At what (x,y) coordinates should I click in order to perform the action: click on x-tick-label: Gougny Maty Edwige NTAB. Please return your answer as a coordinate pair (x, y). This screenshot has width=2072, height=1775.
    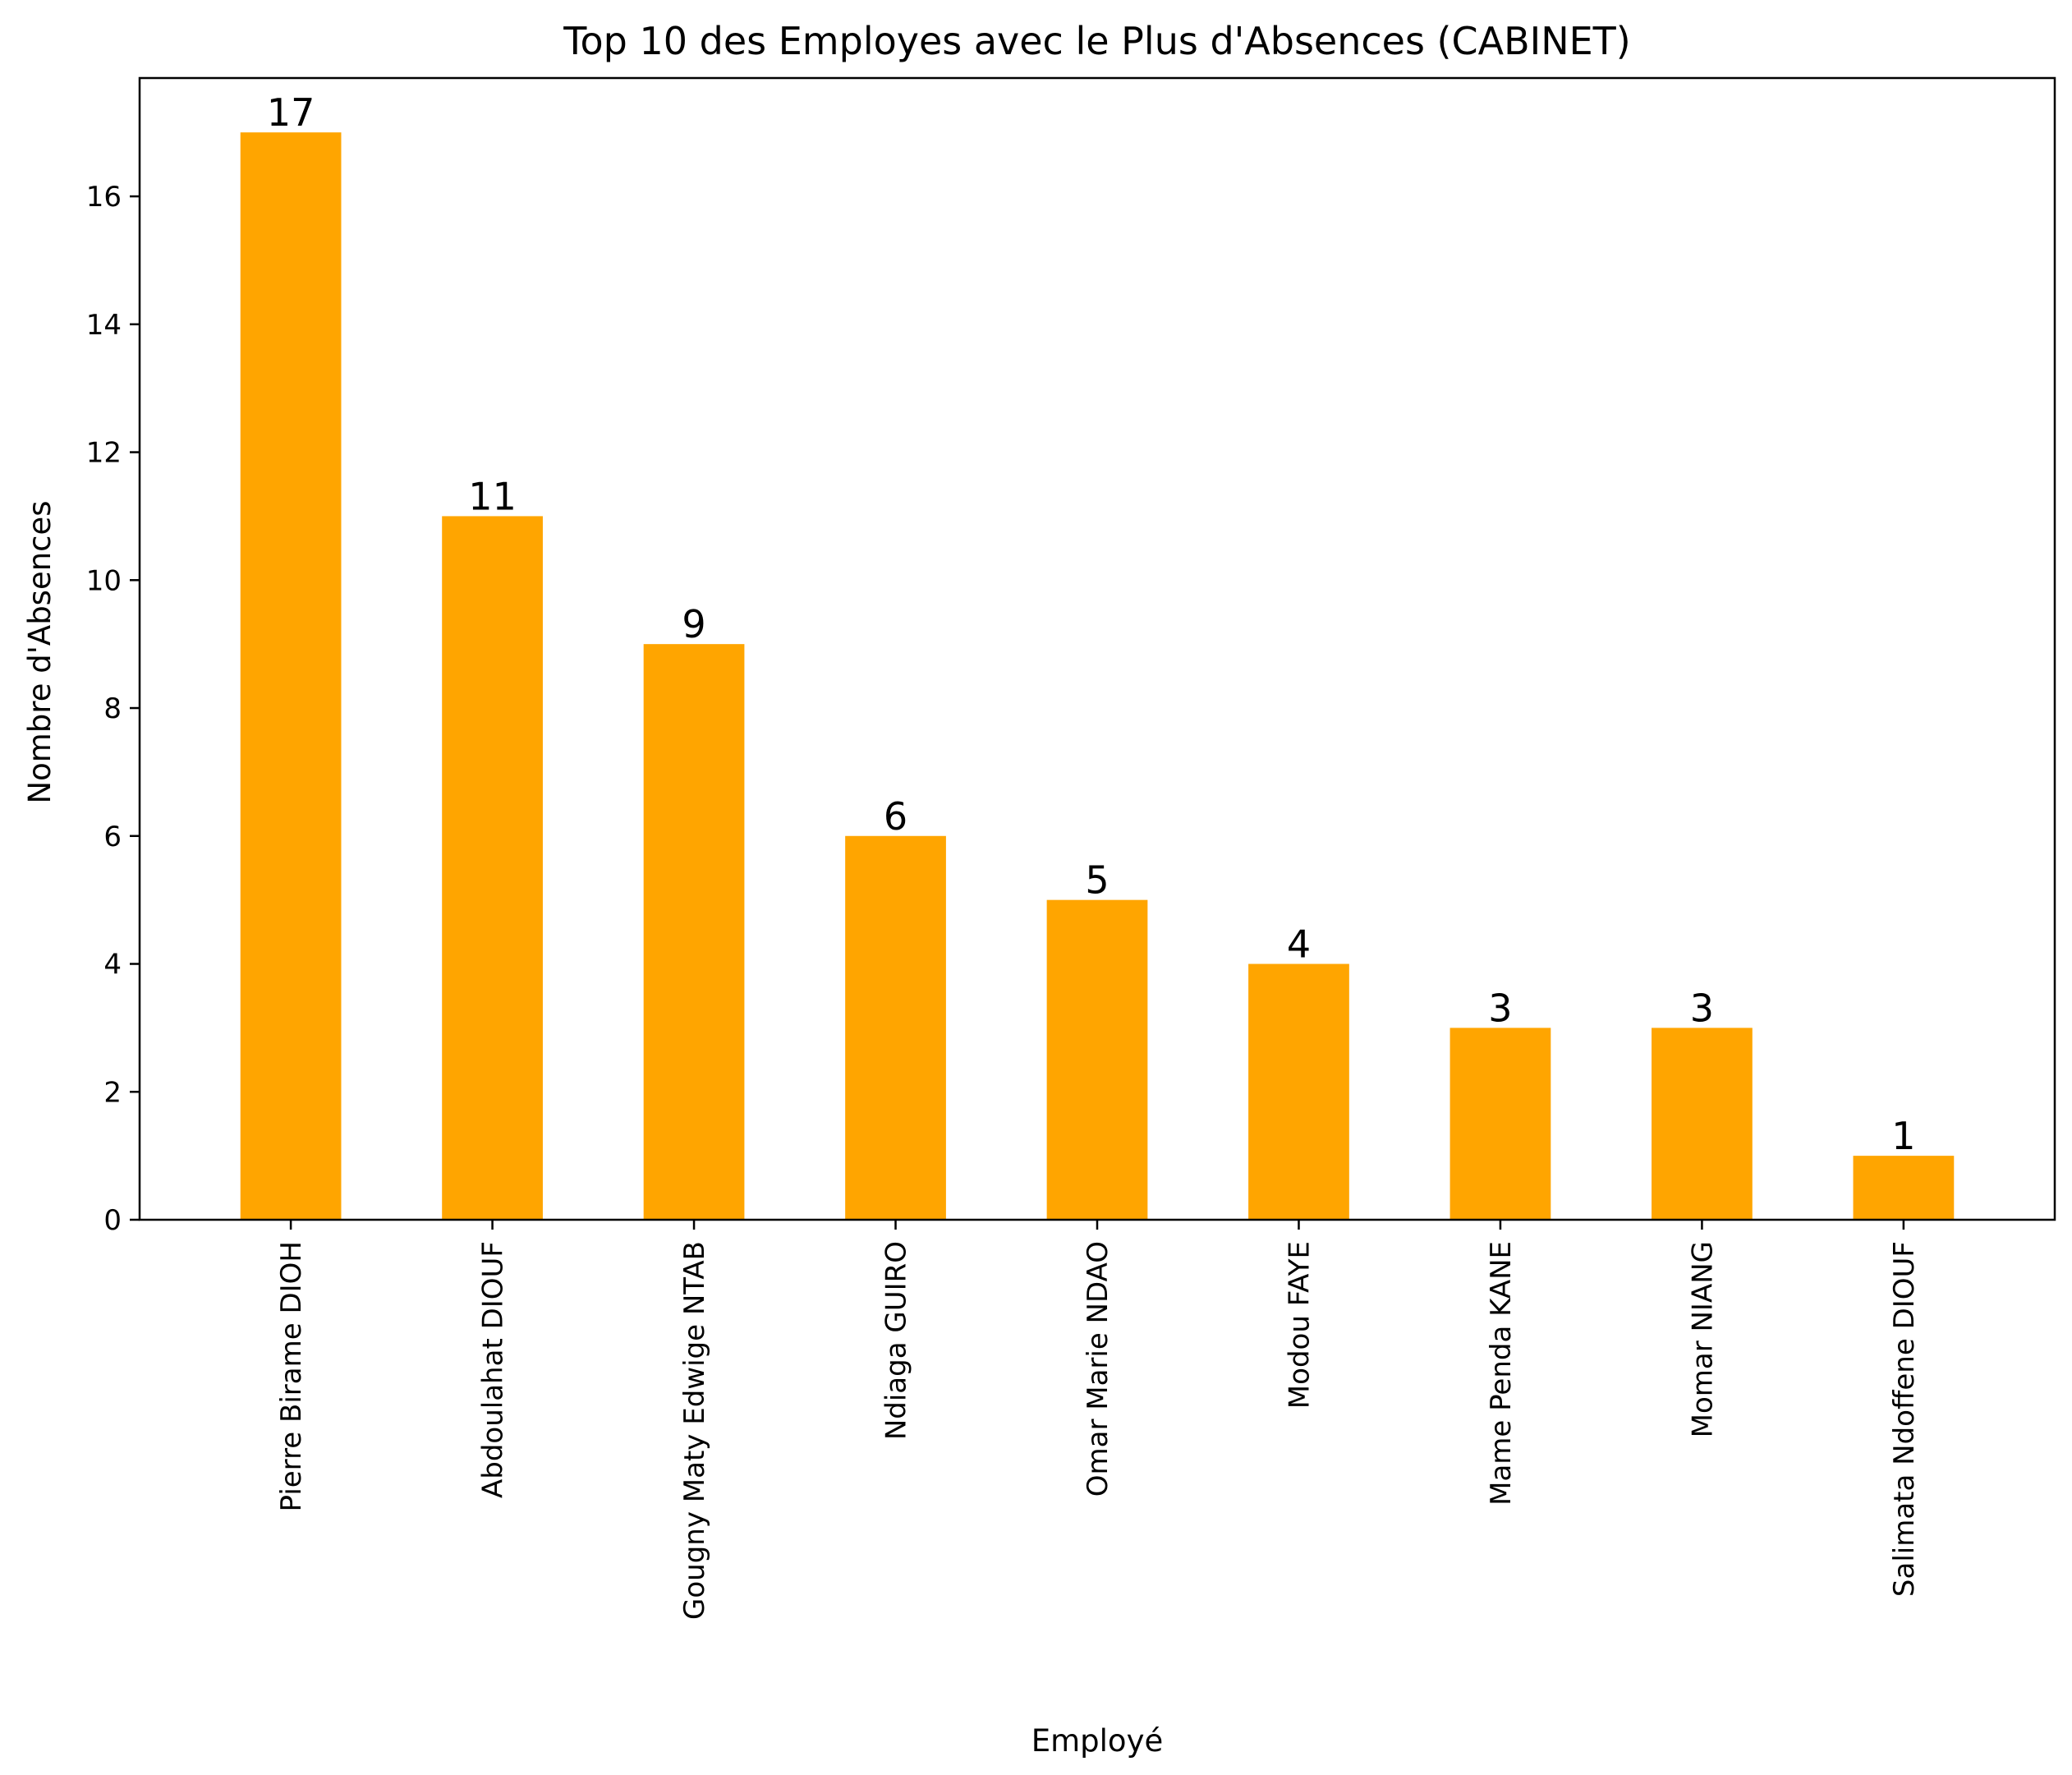
    Looking at the image, I should click on (695, 1430).